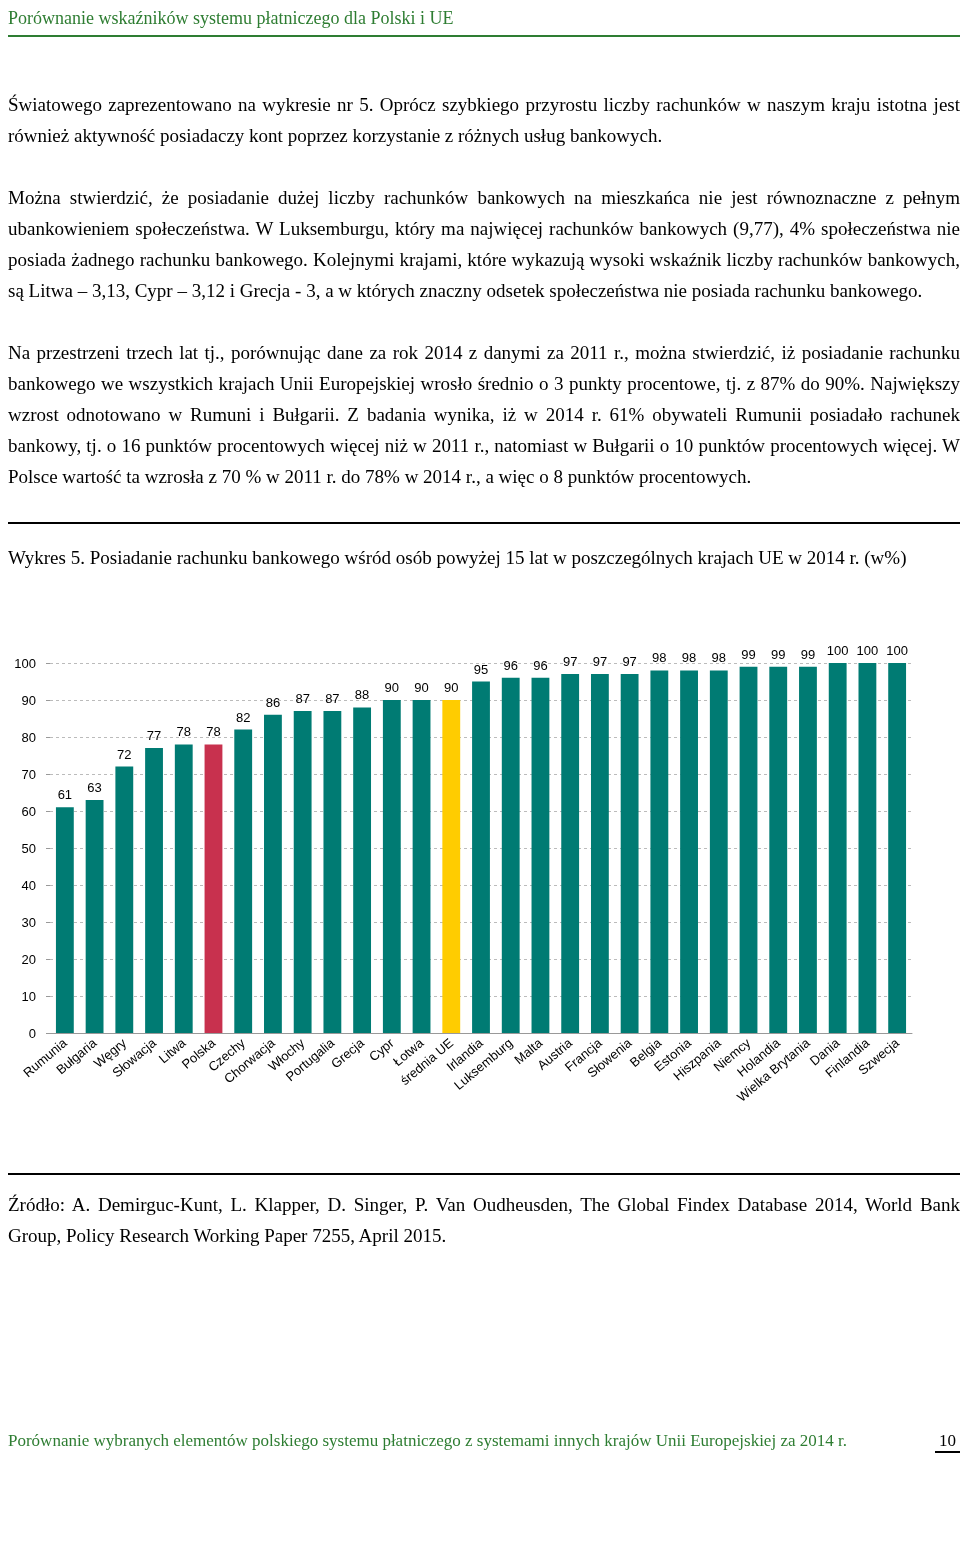 This screenshot has height=1560, width=960. Describe the element at coordinates (154, 736) in the screenshot. I see `data-label: 77` at that location.